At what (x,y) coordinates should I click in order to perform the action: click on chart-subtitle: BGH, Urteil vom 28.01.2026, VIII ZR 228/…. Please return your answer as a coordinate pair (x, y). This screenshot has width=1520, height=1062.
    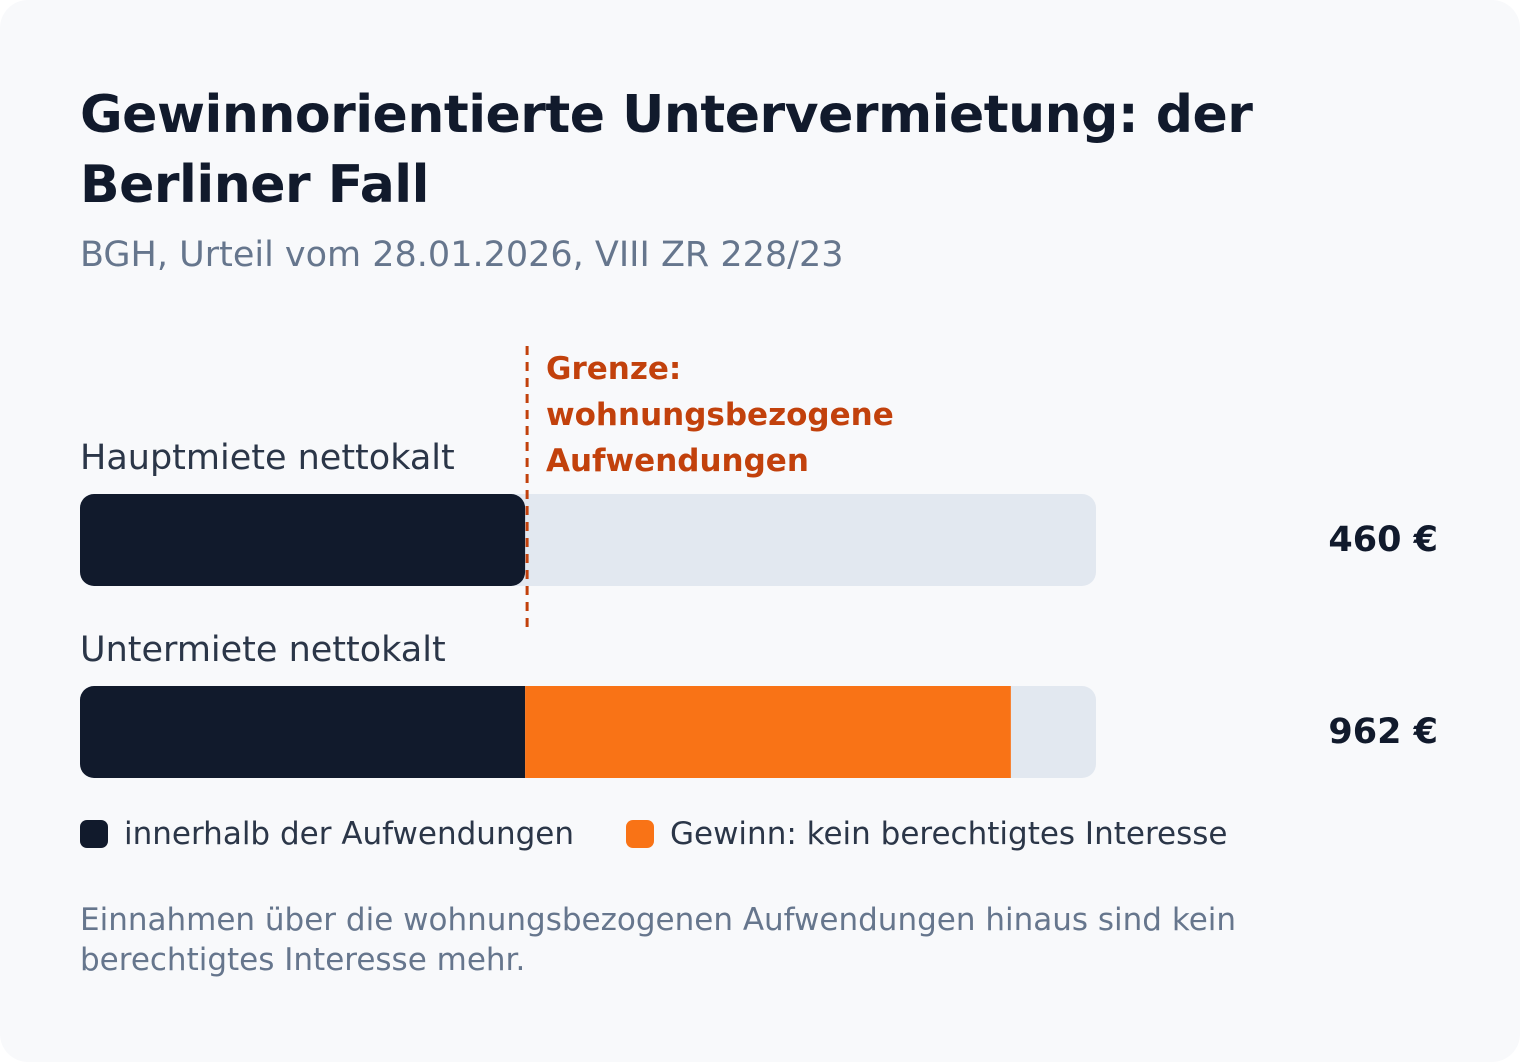
    Looking at the image, I should click on (462, 255).